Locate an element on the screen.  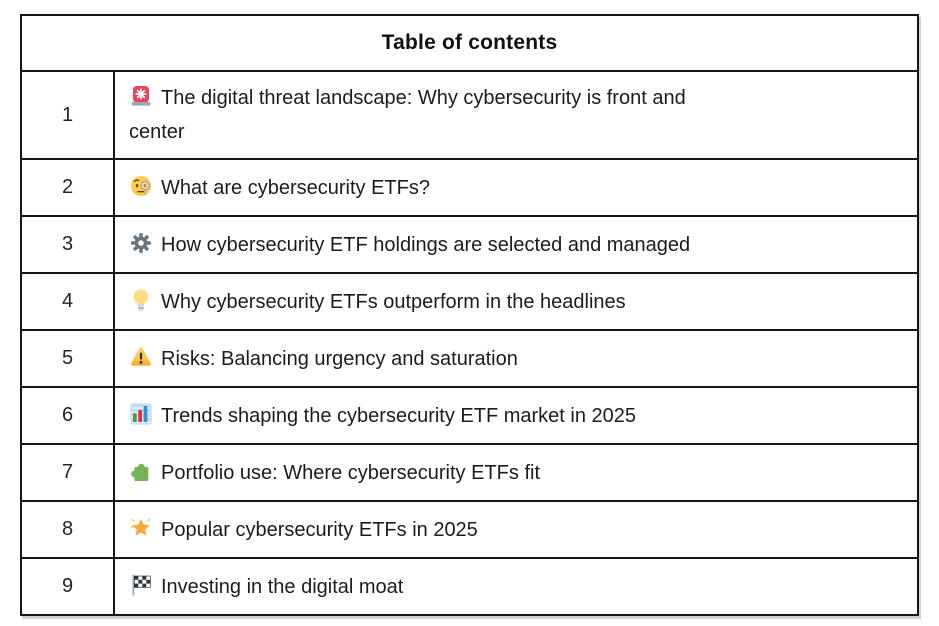
toc-row-6: 6 Trends shaping the cybe is located at coordinates (469, 414).